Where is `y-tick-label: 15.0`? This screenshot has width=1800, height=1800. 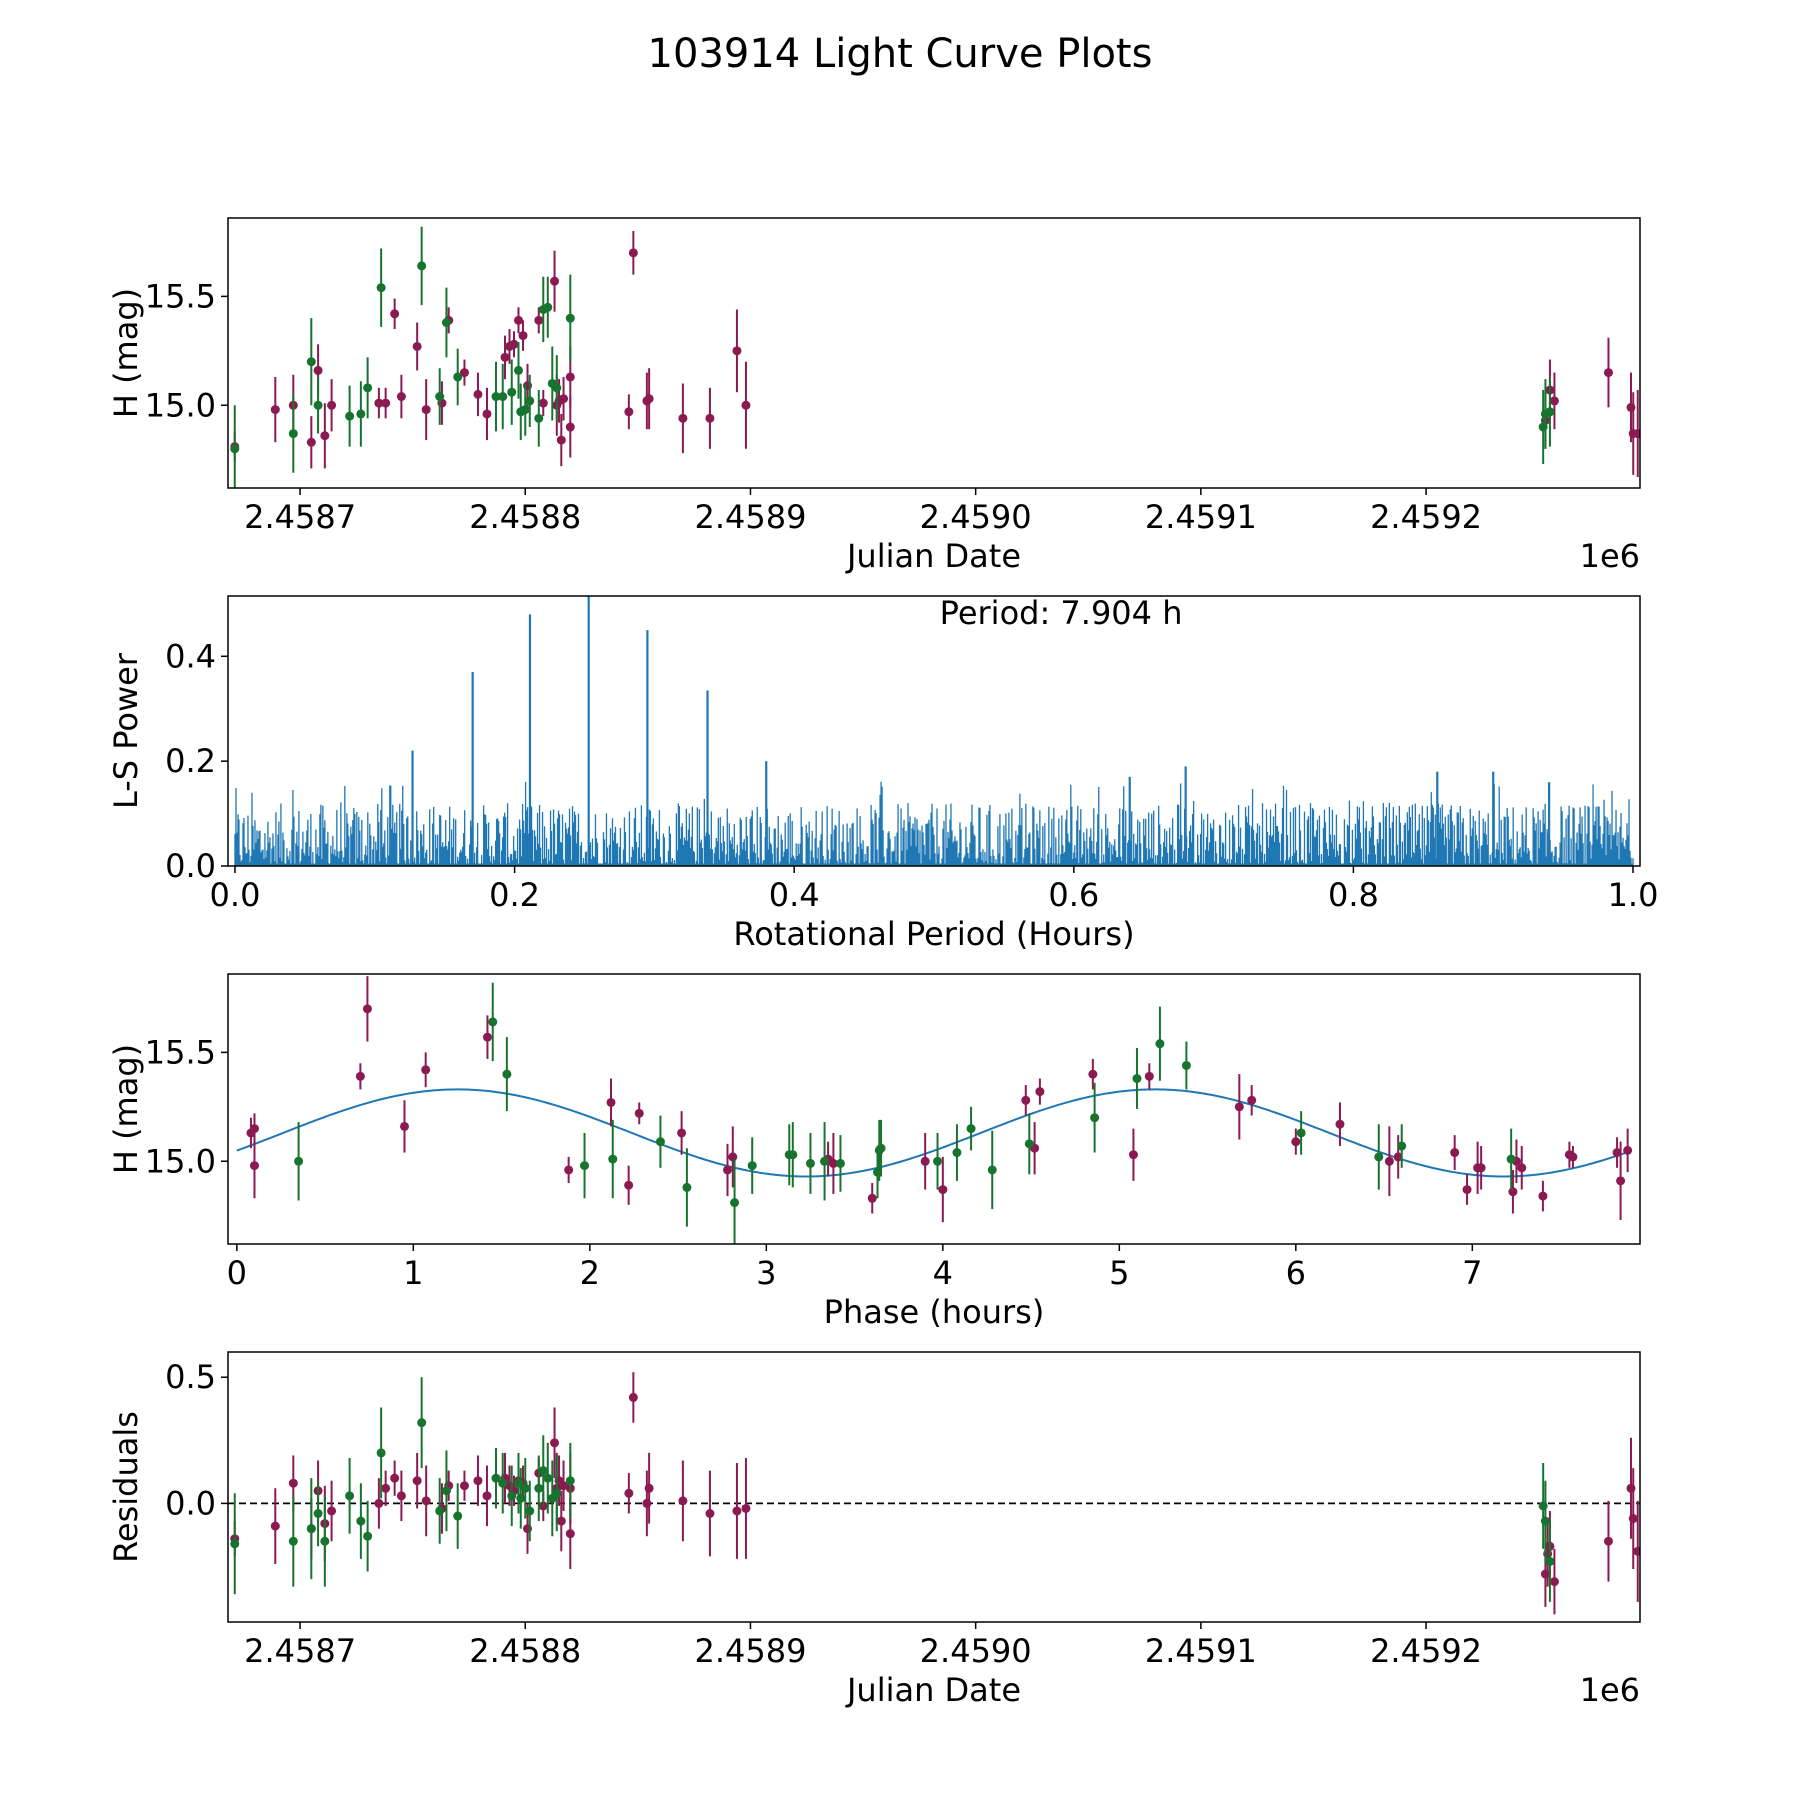 y-tick-label: 15.0 is located at coordinates (180, 405).